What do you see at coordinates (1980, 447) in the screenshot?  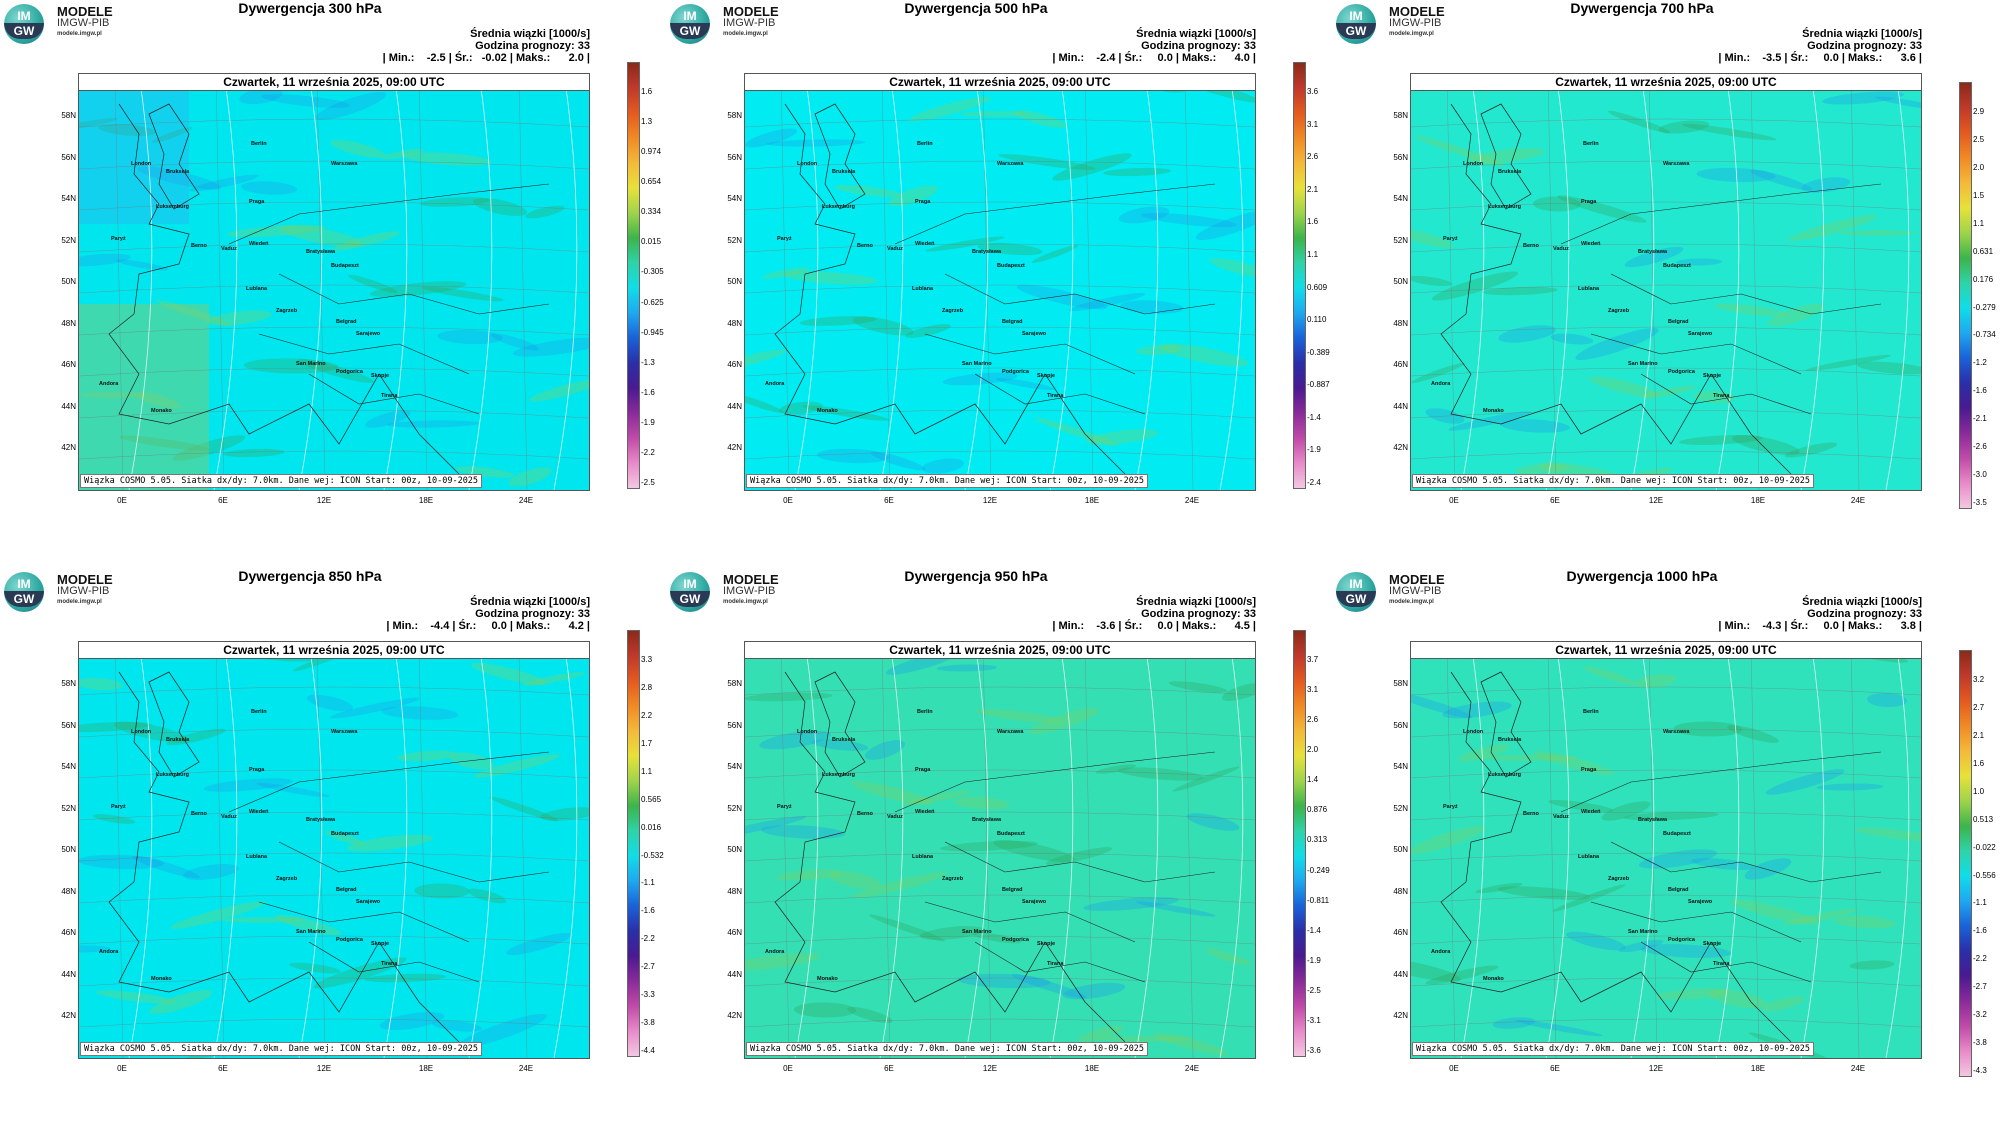 I see `colorbar-label: -2.6` at bounding box center [1980, 447].